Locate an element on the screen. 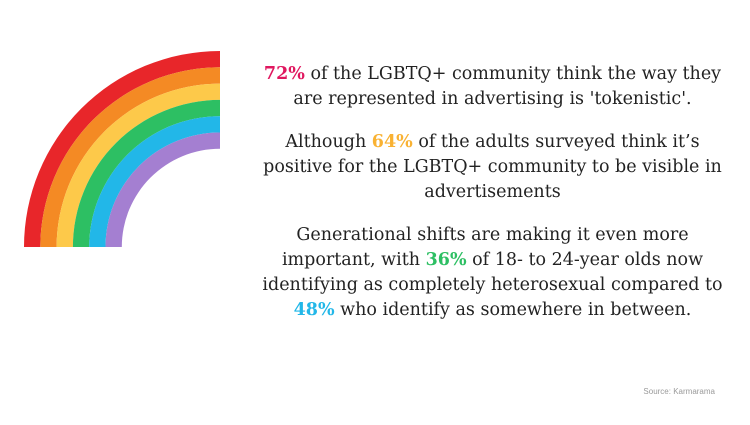 This screenshot has width=750, height=425. stat-48-percent: 48% is located at coordinates (314, 310).